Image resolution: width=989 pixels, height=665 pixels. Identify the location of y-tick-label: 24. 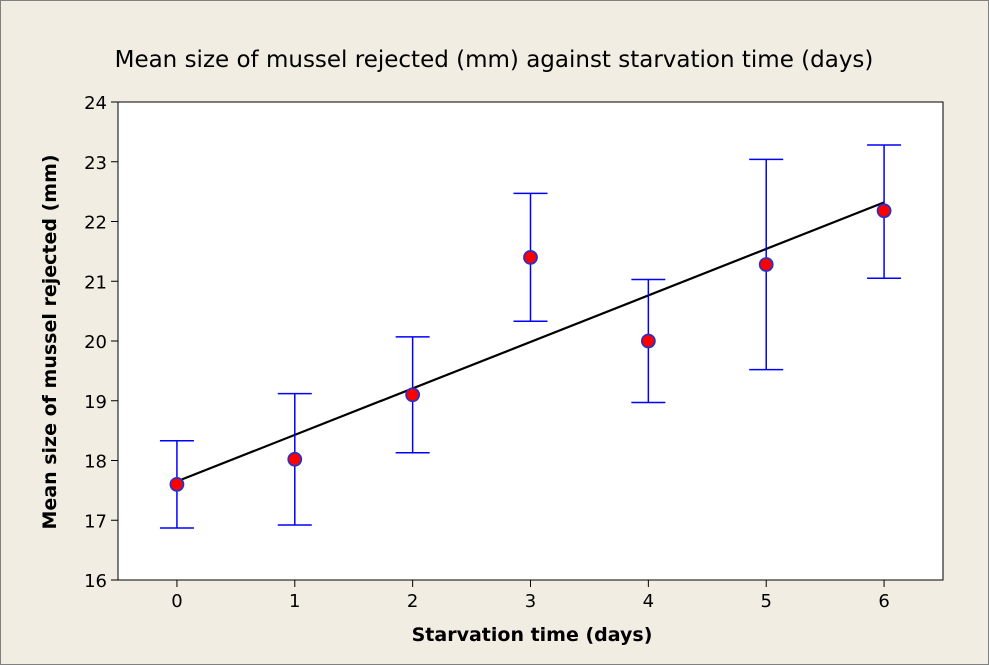
(95, 103).